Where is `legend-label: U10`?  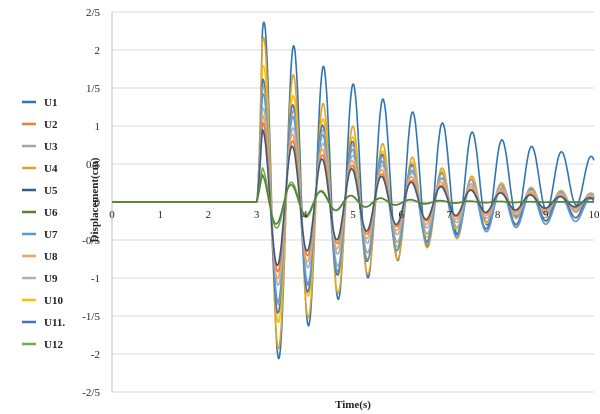
legend-label: U10 is located at coordinates (53, 301).